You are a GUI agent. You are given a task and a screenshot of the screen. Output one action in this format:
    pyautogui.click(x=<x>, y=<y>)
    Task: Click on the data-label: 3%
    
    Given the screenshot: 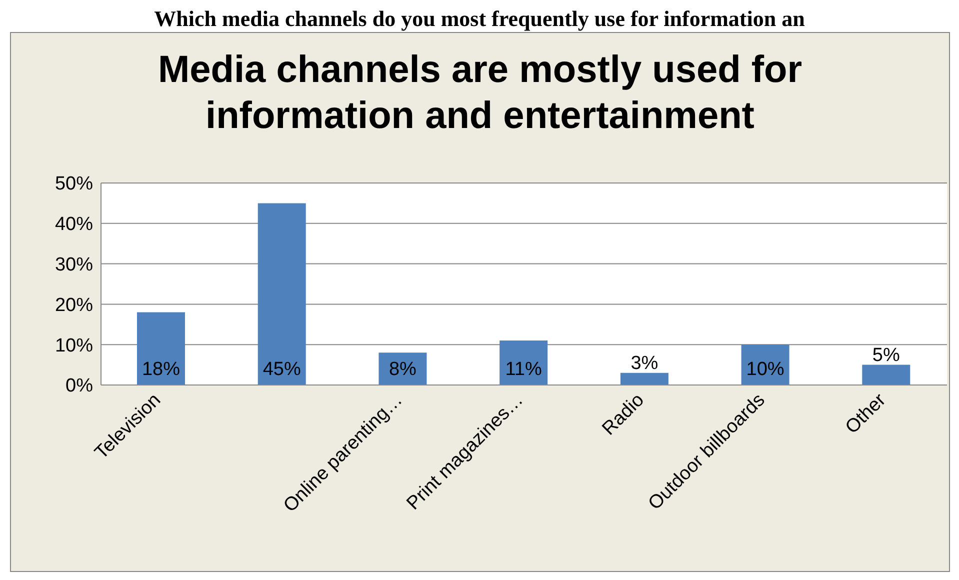 What is the action you would take?
    pyautogui.click(x=644, y=363)
    